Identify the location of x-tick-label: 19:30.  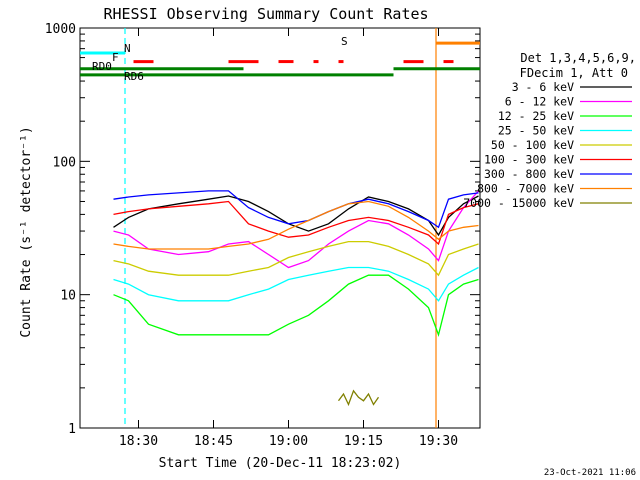
(438, 441).